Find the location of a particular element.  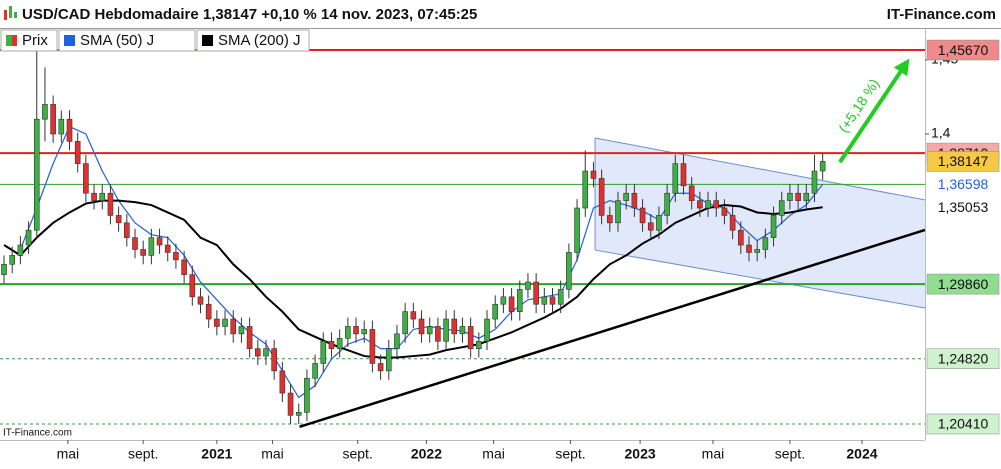

legend-box is located at coordinates (253, 40).